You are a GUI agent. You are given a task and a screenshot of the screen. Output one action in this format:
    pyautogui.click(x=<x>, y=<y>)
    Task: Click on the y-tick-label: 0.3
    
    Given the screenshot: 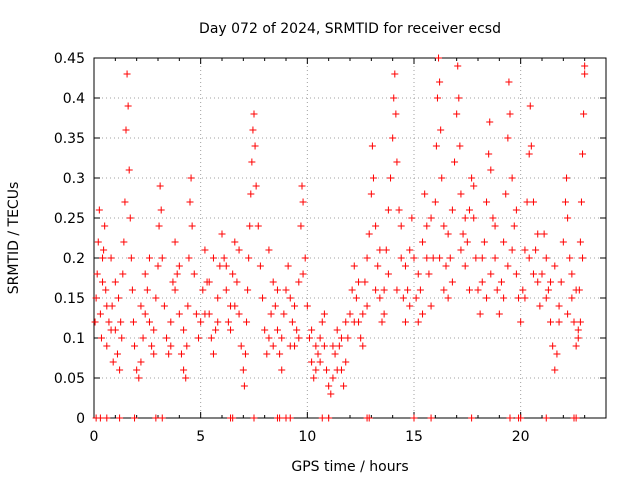 What is the action you would take?
    pyautogui.click(x=74, y=179)
    